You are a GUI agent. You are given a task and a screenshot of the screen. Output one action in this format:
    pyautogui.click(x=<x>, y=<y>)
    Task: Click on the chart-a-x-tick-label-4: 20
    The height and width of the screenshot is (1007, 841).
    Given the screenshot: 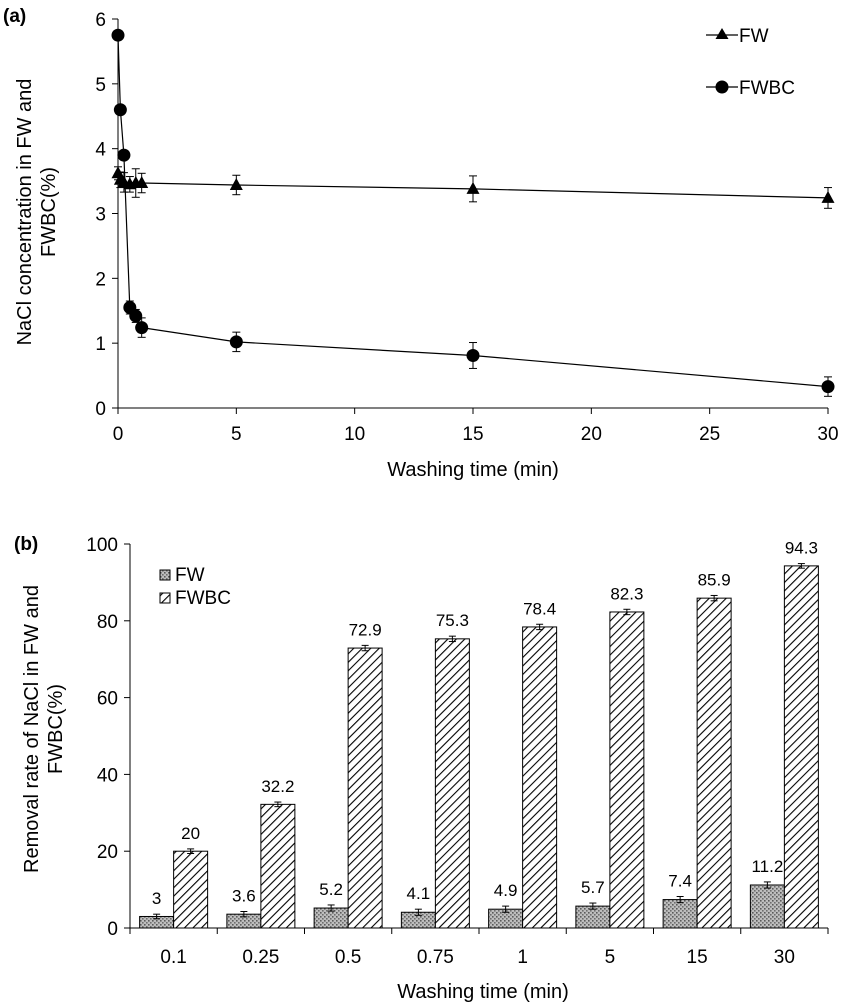 What is the action you would take?
    pyautogui.click(x=591, y=434)
    